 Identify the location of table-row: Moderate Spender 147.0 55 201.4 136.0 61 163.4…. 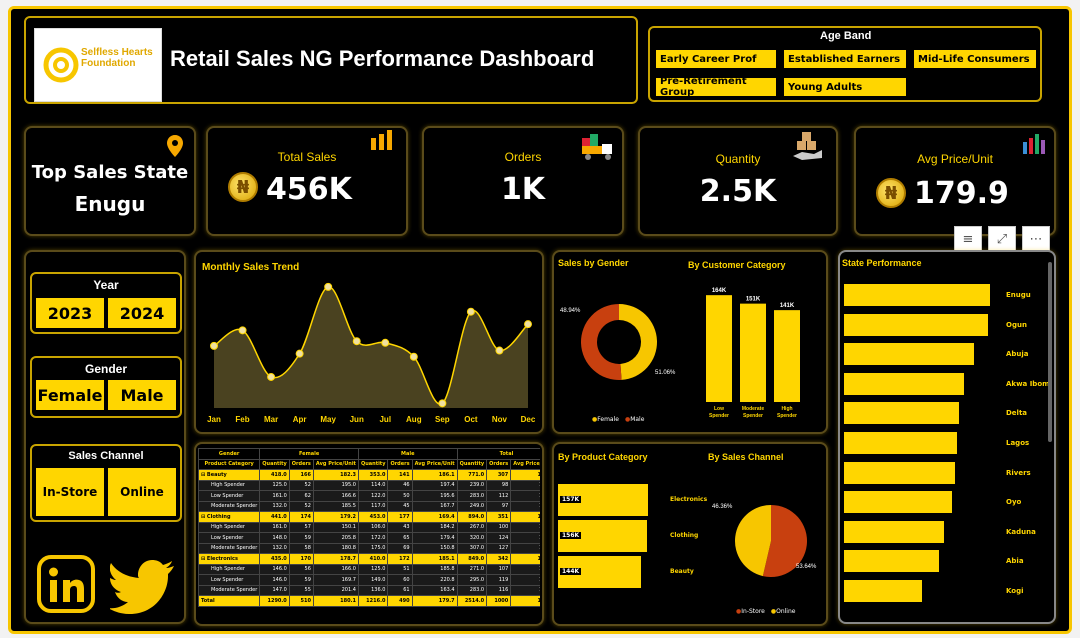
(369, 590).